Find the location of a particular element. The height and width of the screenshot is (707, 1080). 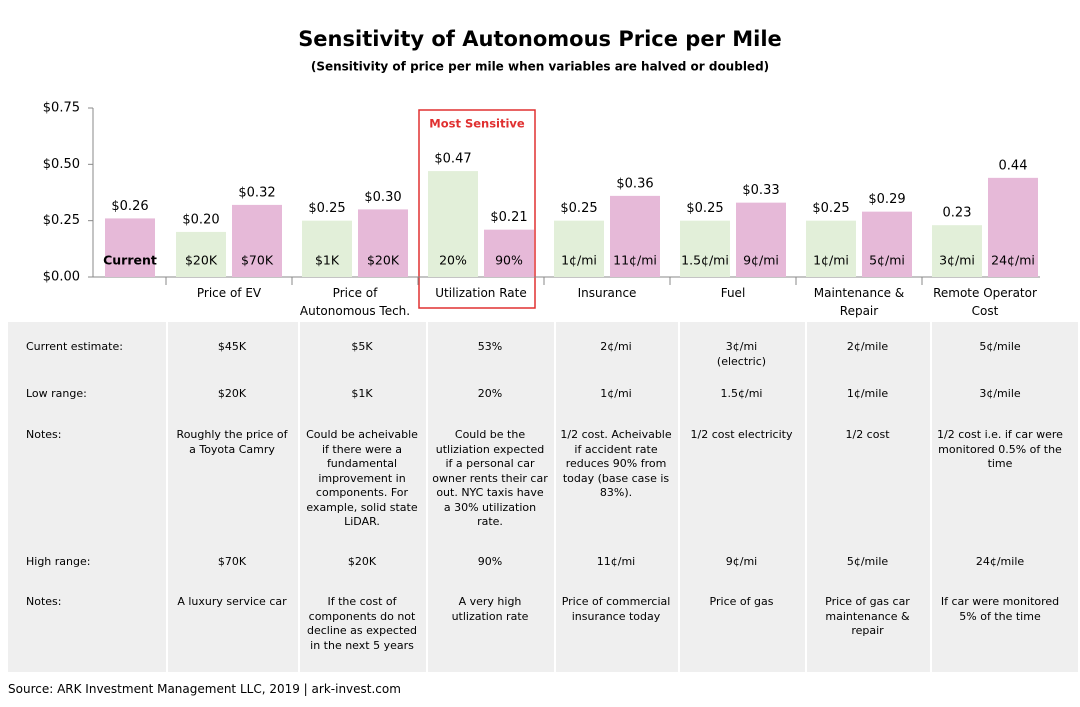

row-label: Current estimate: is located at coordinates (74, 346).